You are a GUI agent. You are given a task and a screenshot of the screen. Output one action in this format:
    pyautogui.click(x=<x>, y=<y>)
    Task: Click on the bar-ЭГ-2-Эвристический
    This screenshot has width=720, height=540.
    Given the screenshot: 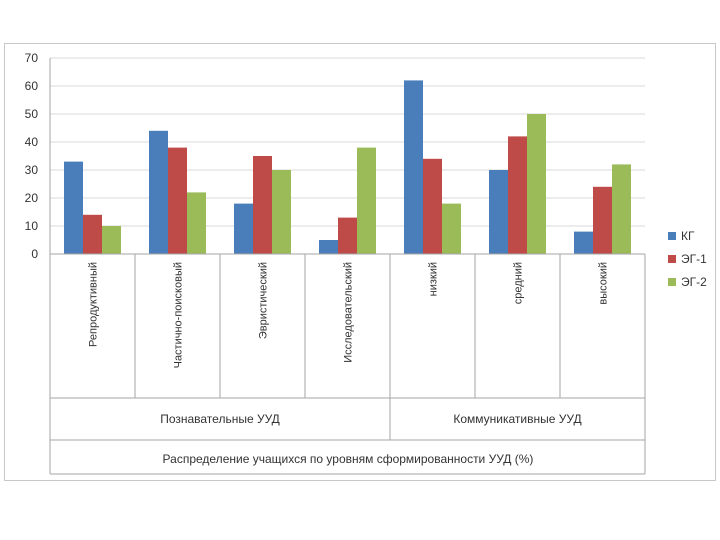 What is the action you would take?
    pyautogui.click(x=281, y=212)
    